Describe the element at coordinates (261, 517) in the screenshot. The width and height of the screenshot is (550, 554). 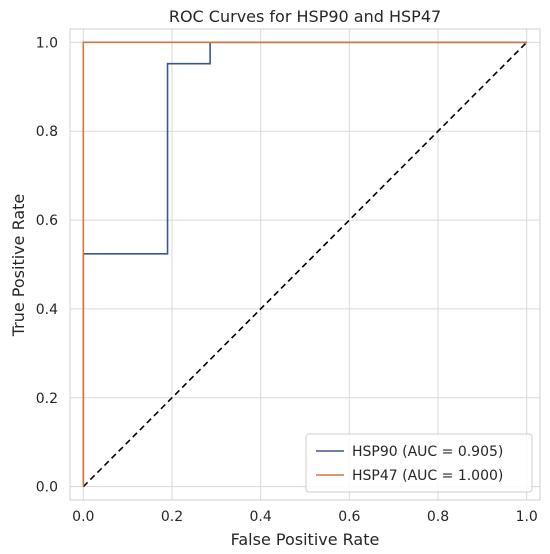
I see `x-tick-label: 0.4` at that location.